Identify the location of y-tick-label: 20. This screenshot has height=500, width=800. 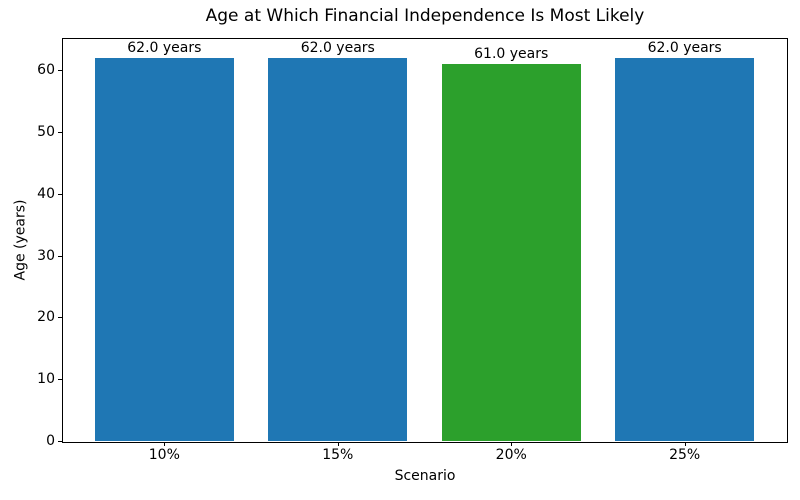
(46, 317).